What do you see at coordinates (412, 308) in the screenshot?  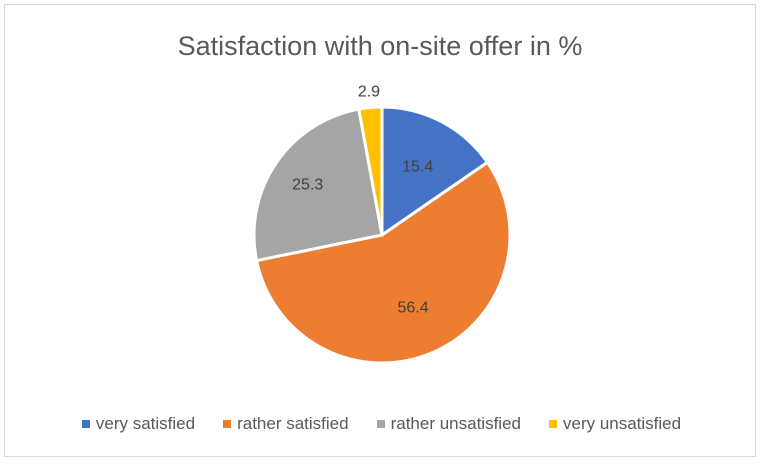 I see `data-label-rather-satisfied: 56.4` at bounding box center [412, 308].